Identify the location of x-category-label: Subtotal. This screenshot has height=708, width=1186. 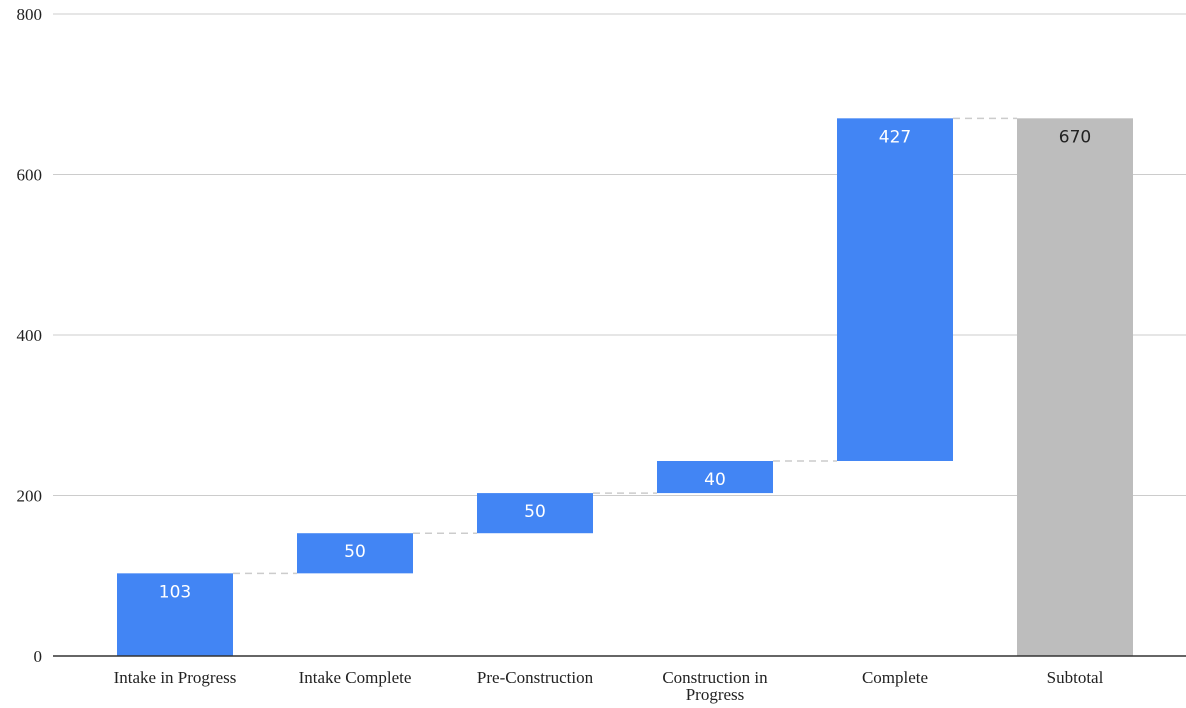
(1075, 677).